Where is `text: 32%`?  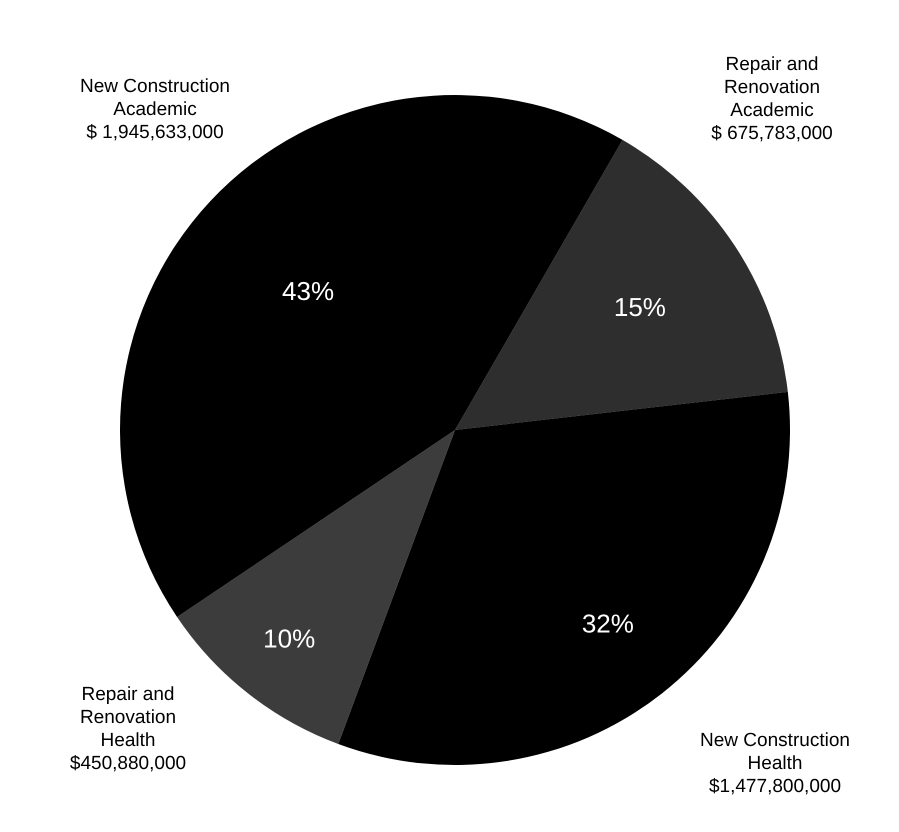
text: 32% is located at coordinates (608, 623).